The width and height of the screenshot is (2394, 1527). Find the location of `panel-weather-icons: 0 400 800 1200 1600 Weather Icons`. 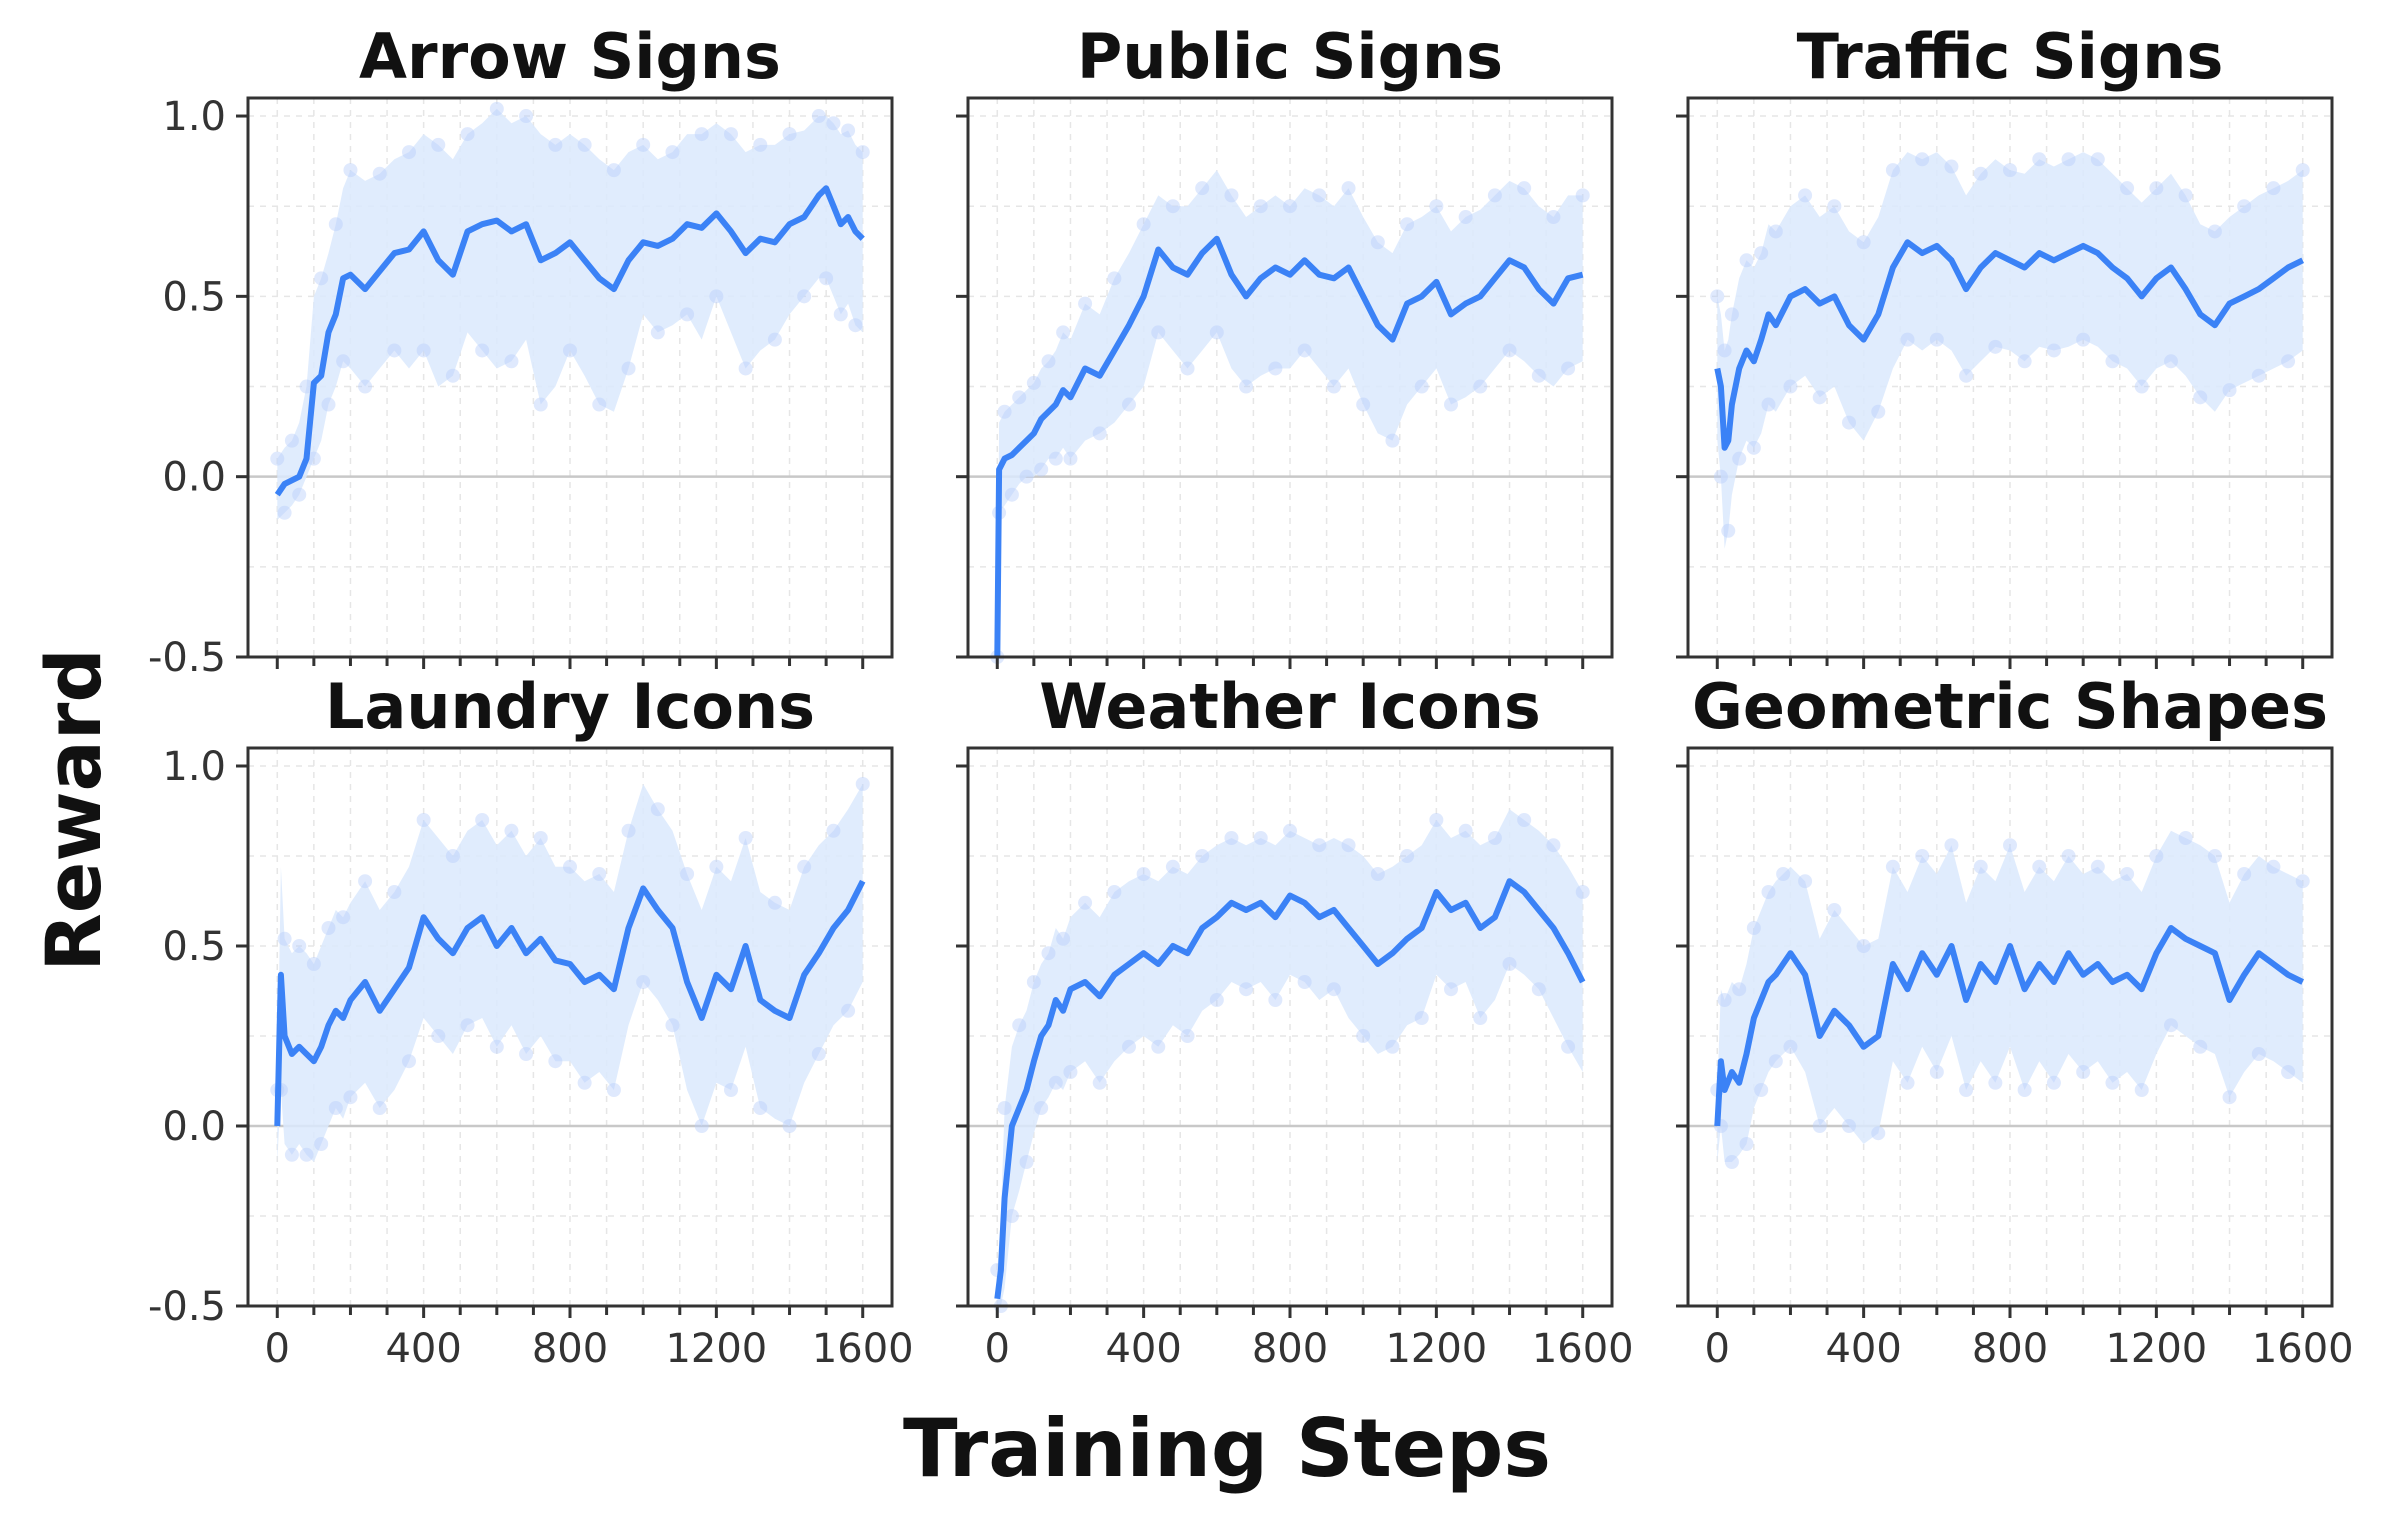

panel-weather-icons: 0 400 800 1200 1600 Weather Icons is located at coordinates (1295, 1021).